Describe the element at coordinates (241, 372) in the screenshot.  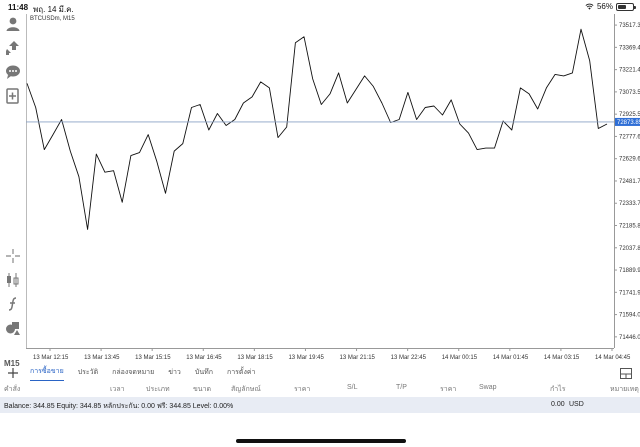
I see `tab-5: การตั้งค่า` at that location.